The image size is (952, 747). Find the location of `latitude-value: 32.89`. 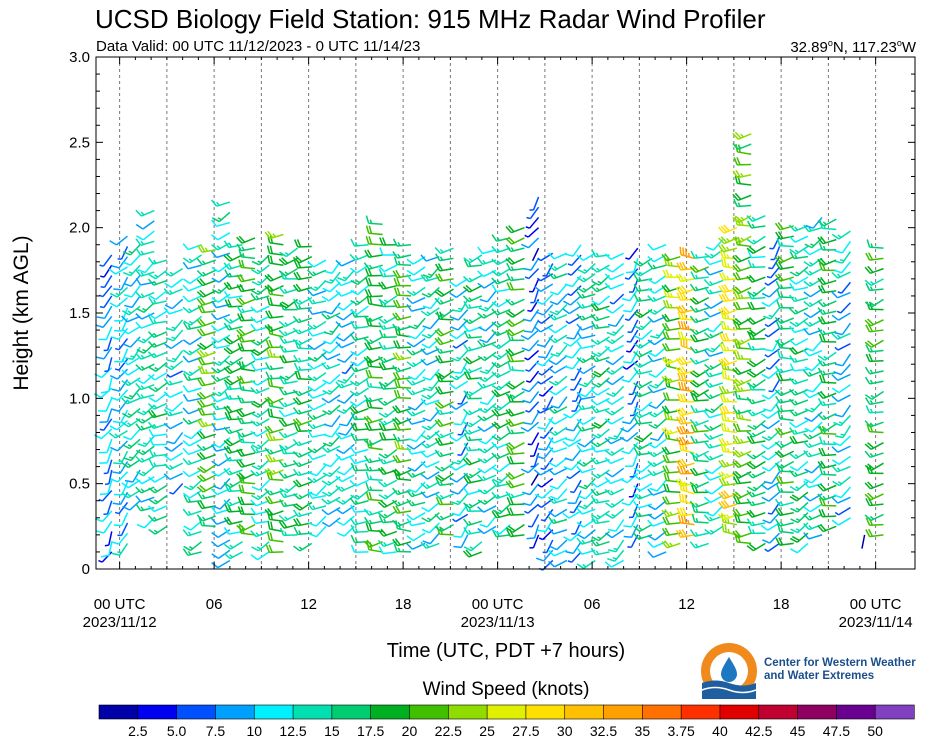

latitude-value: 32.89 is located at coordinates (809, 47).